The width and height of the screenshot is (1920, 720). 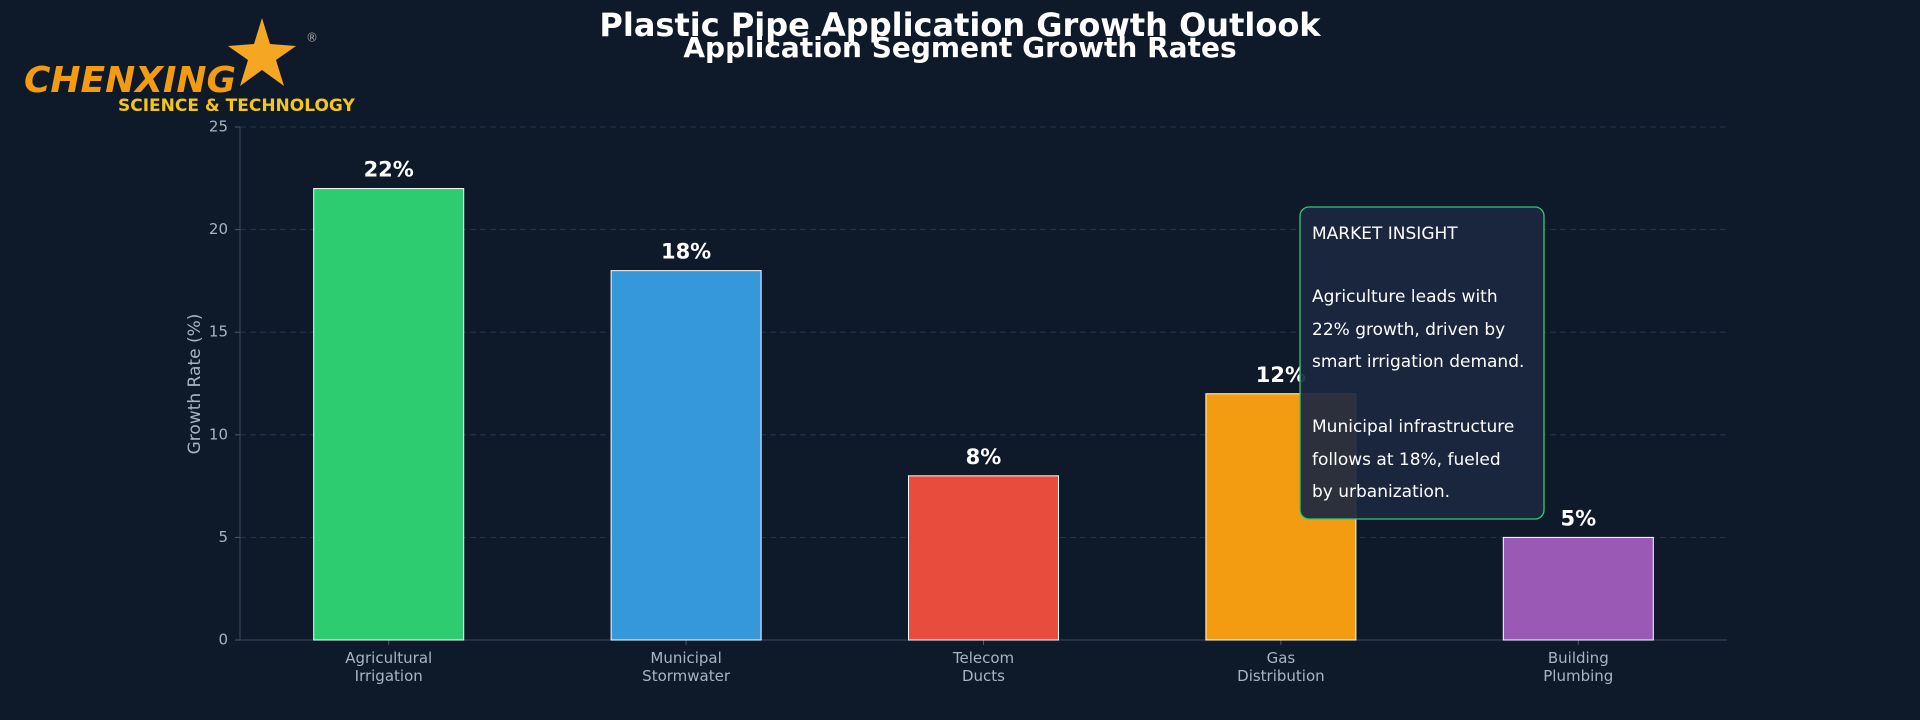 What do you see at coordinates (388, 667) in the screenshot?
I see `x-tick-label: Agricultural Irrigation` at bounding box center [388, 667].